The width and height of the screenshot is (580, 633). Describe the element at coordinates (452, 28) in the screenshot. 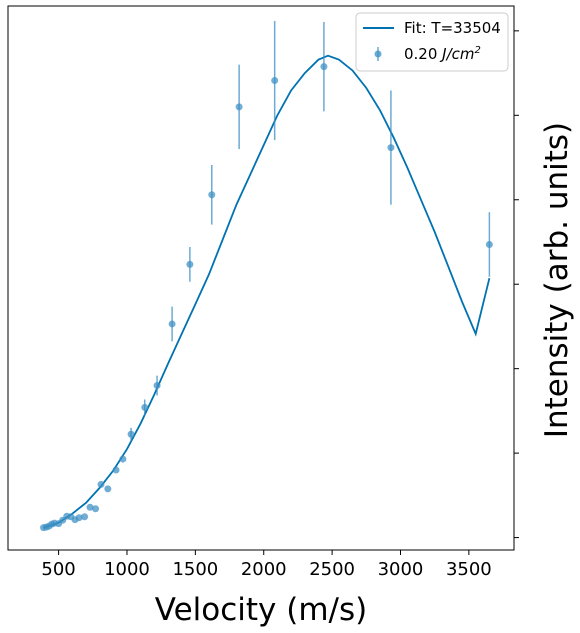

I see `legend-fit-label: Fit: T=33504` at that location.